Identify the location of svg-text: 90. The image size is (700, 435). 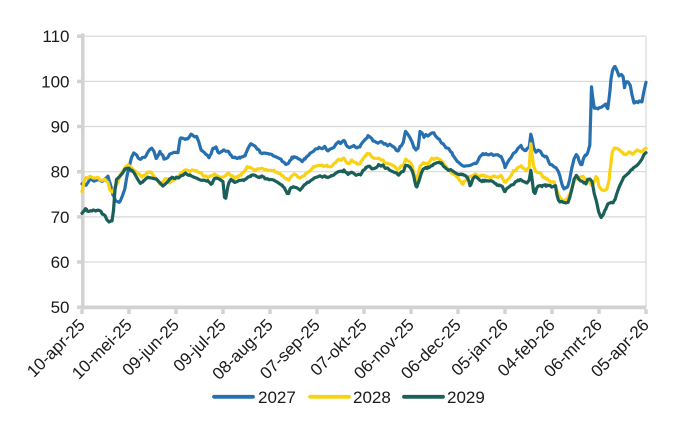
(60, 127).